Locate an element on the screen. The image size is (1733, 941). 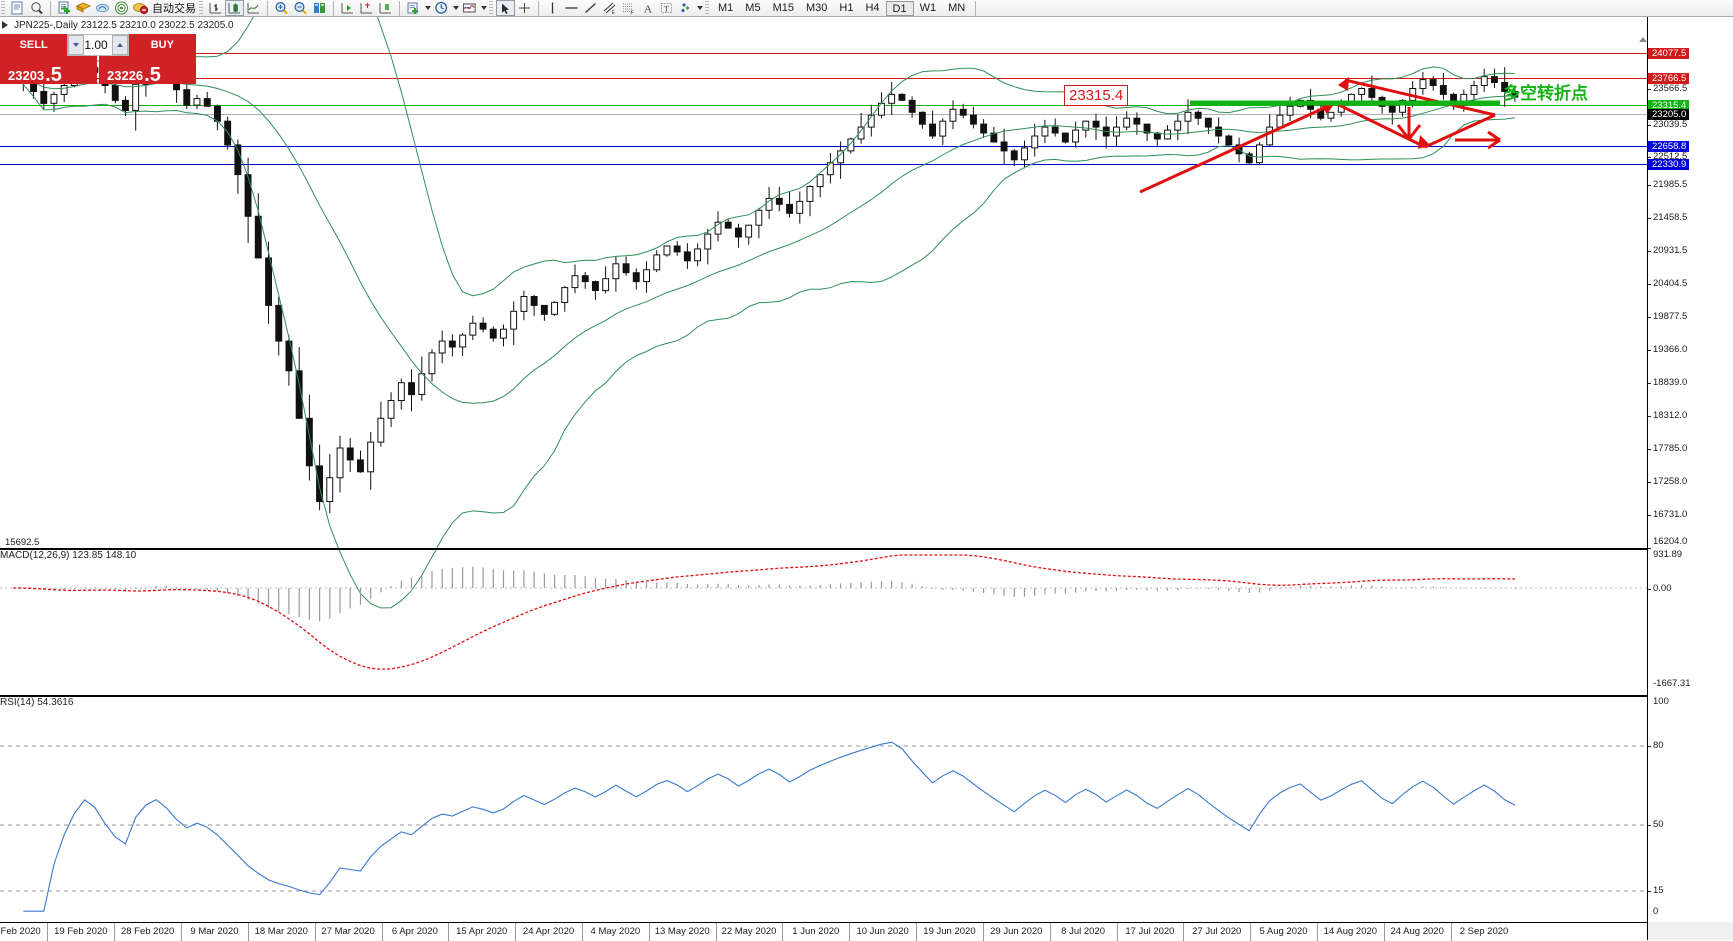
right-arrow-drawing is located at coordinates (1478, 140).